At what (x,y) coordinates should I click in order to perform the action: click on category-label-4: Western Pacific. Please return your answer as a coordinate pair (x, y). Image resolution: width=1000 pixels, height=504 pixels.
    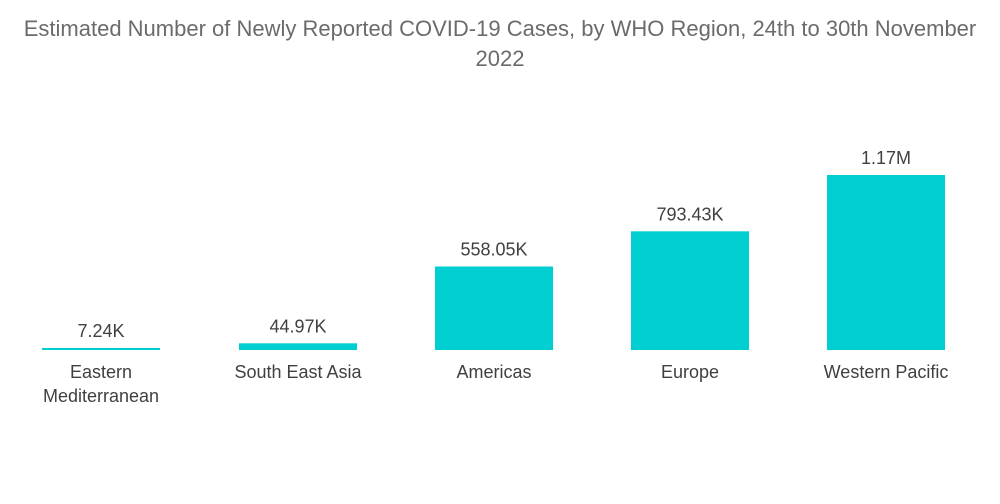
    Looking at the image, I should click on (886, 372).